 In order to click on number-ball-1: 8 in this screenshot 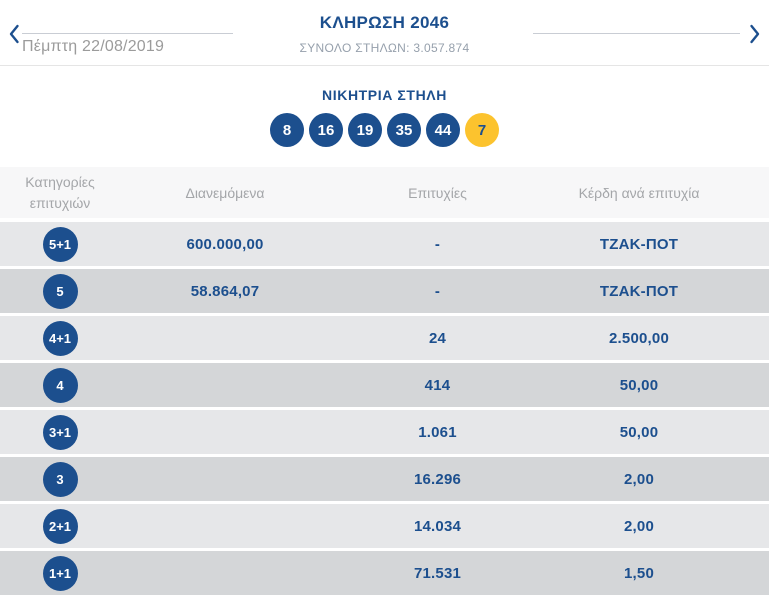, I will do `click(287, 130)`.